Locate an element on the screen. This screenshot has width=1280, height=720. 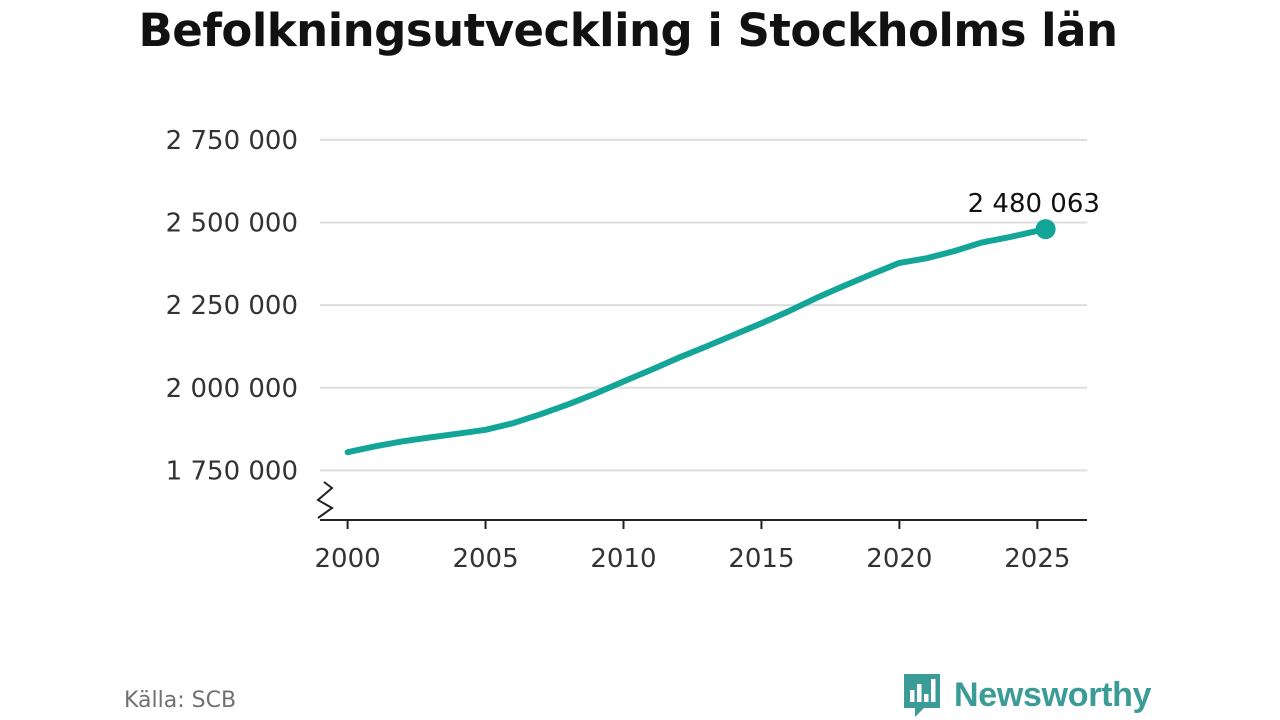
x-tick-label: 2005 is located at coordinates (485, 559).